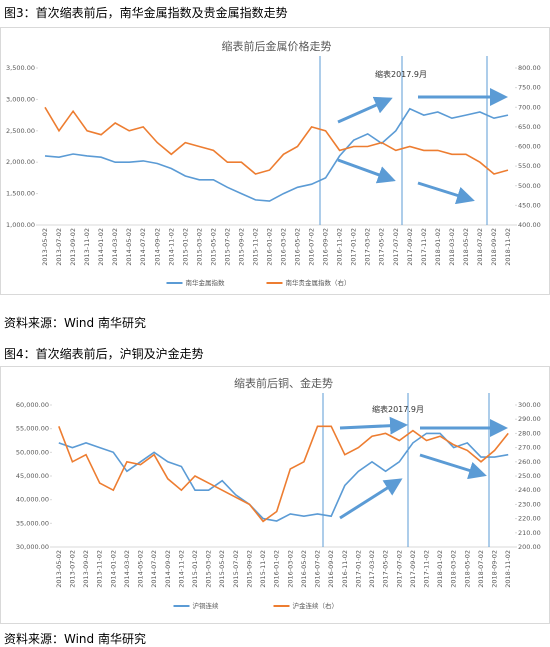 This screenshot has height=647, width=550. Describe the element at coordinates (529, 225) in the screenshot. I see `y2-tick-label: 400.00` at that location.